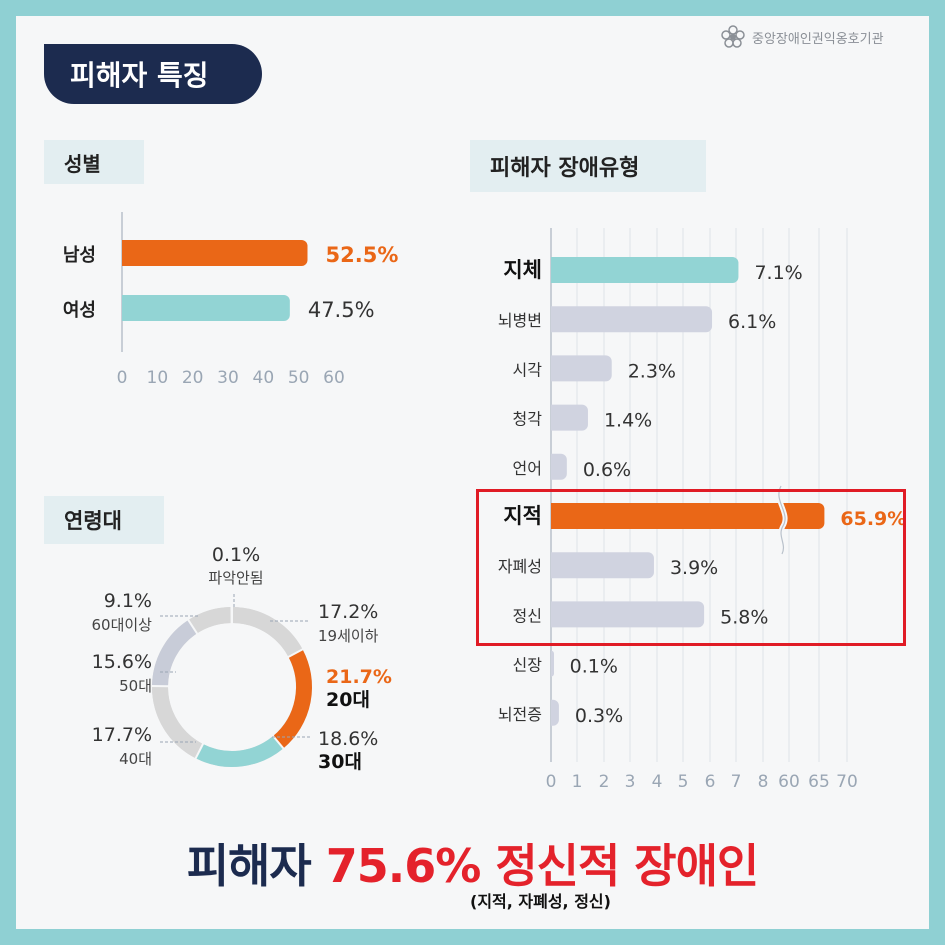  What do you see at coordinates (752, 322) in the screenshot?
I see `dis-value-label: 6.1%` at bounding box center [752, 322].